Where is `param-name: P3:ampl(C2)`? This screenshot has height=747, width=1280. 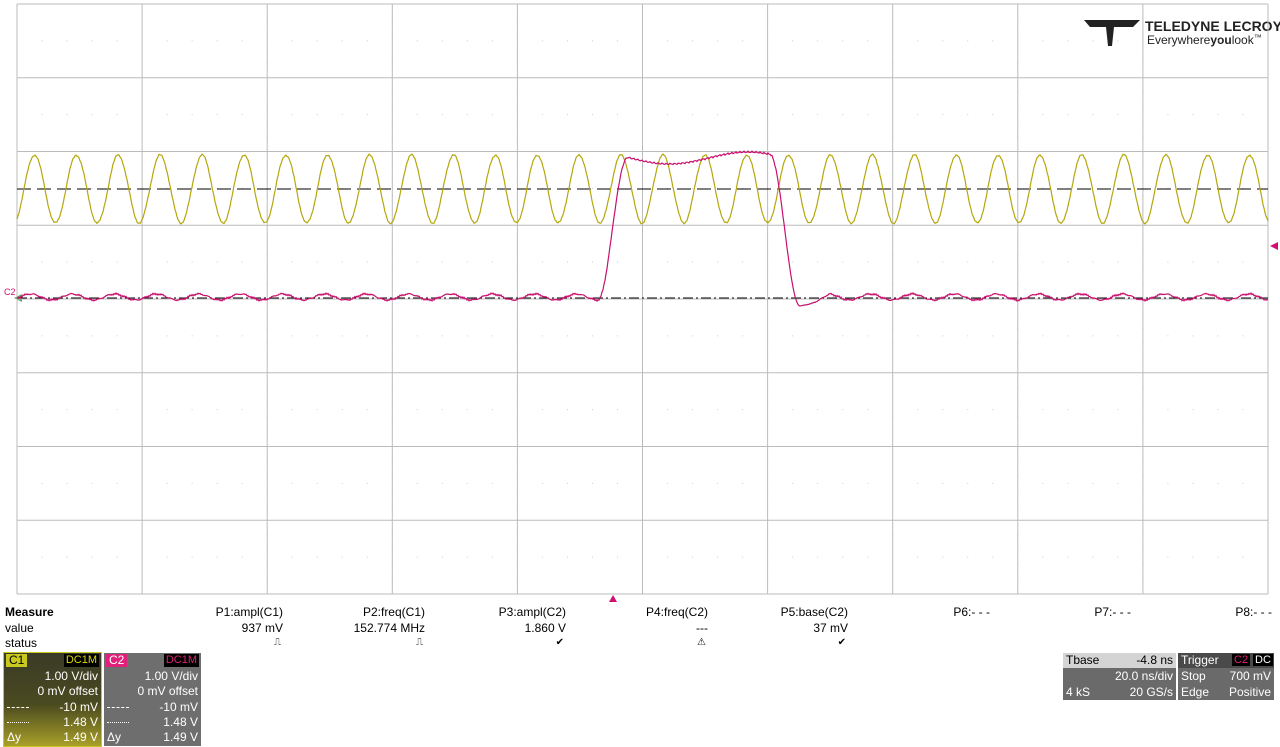 param-name: P3:ampl(C2) is located at coordinates (532, 612).